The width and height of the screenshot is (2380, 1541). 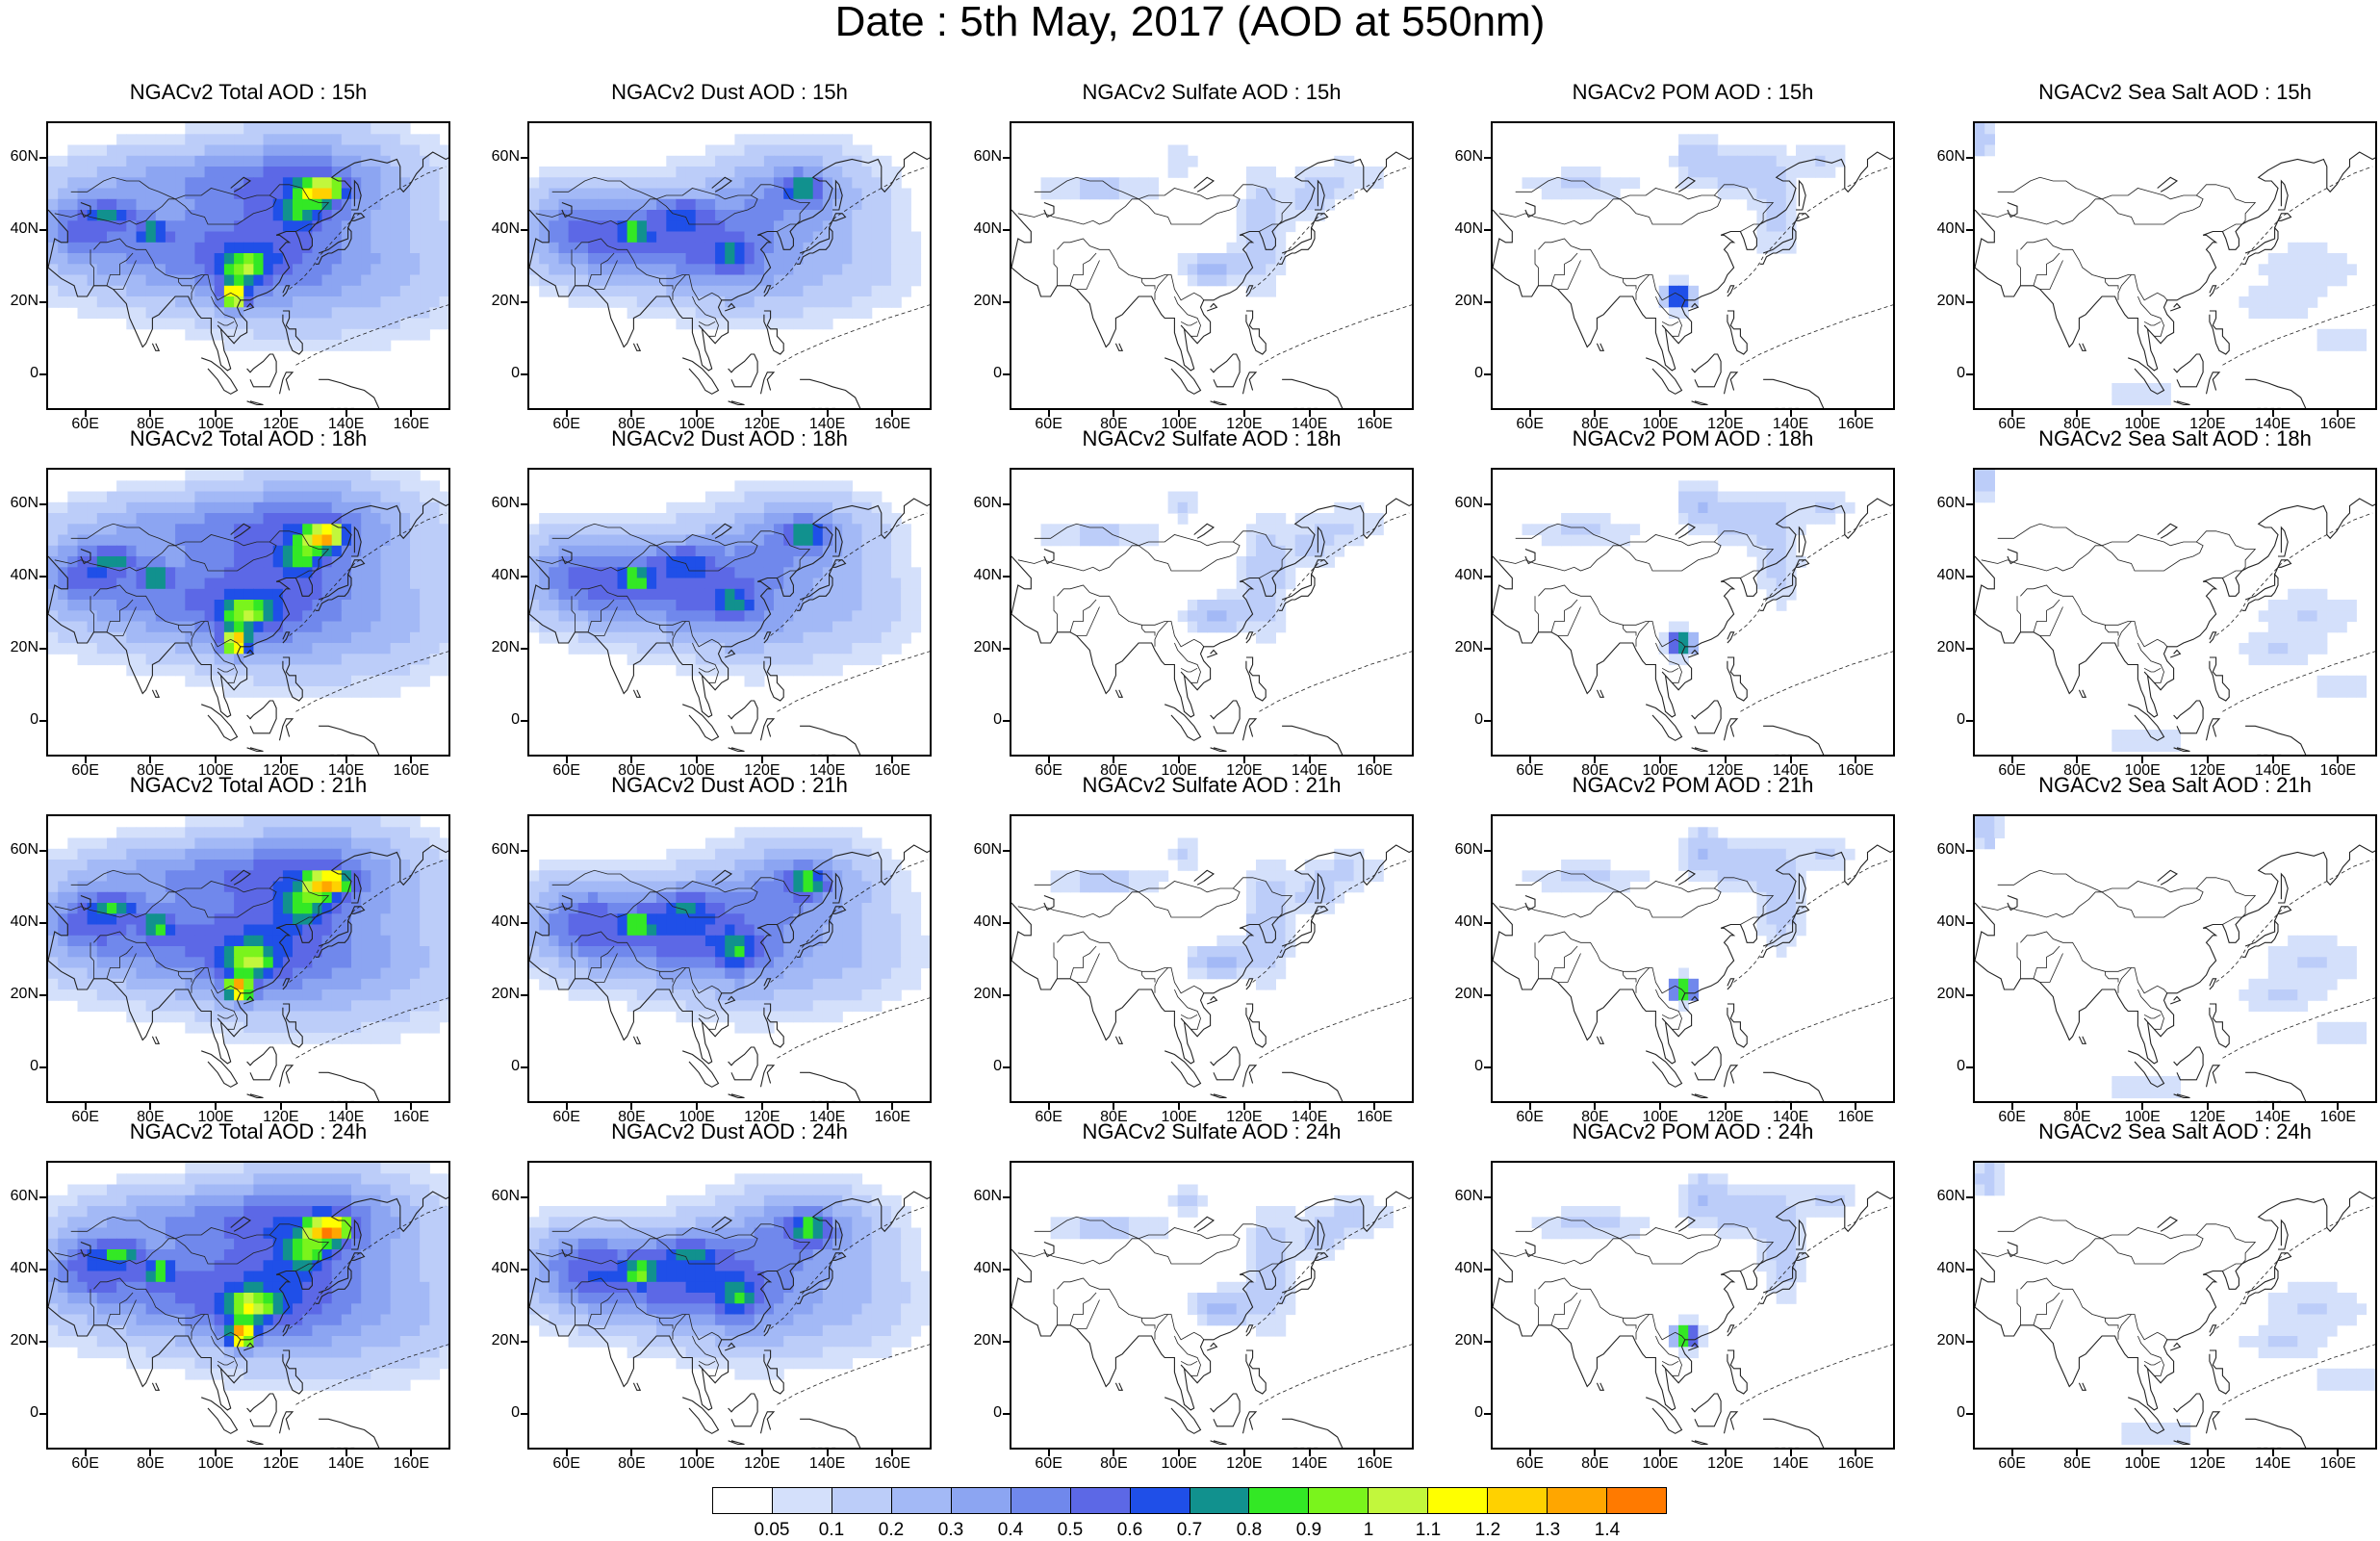 I want to click on map-area, so click(x=1212, y=265).